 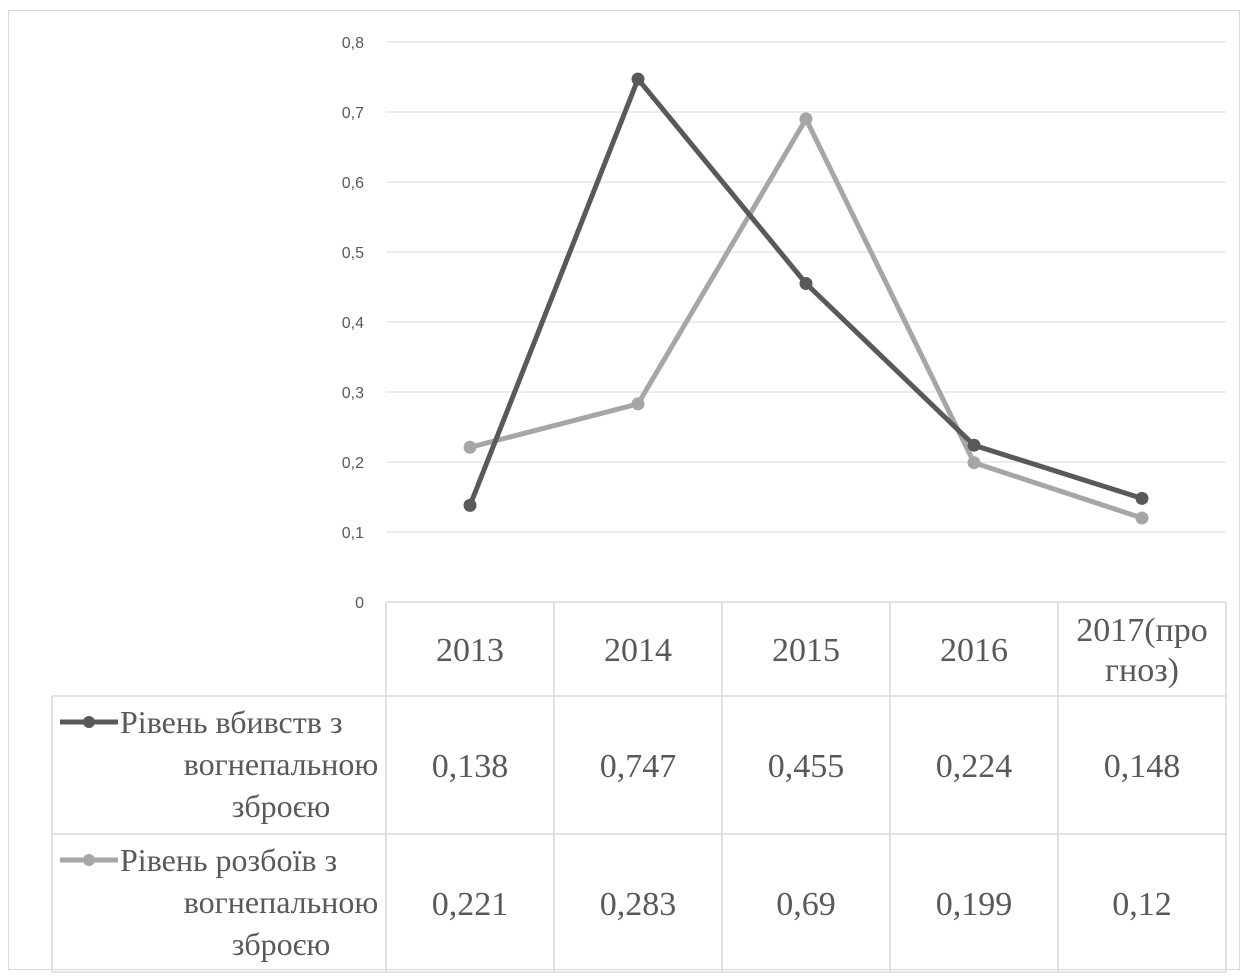 I want to click on y-tick-label: 0,3, so click(x=353, y=393).